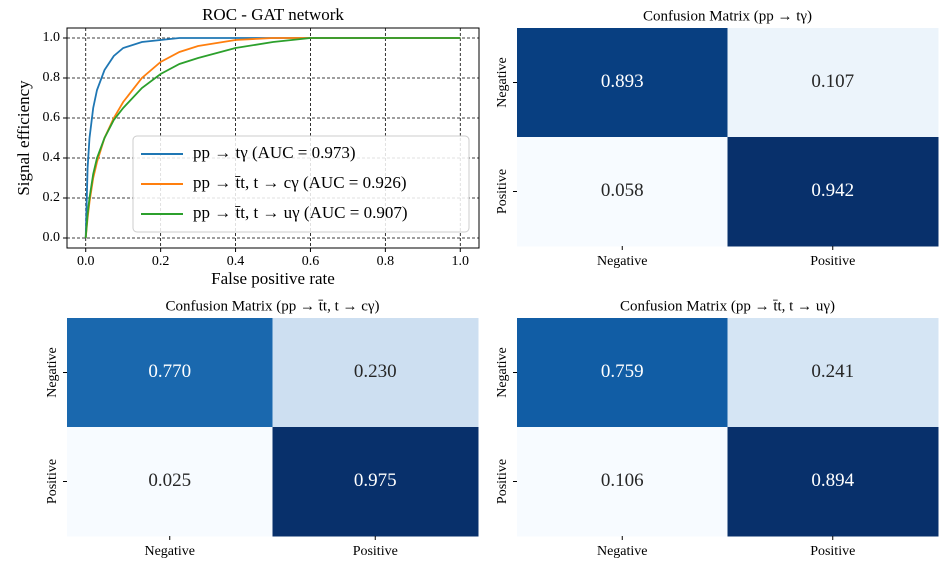 The image size is (947, 568). I want to click on cell-label: 0.025, so click(169, 480).